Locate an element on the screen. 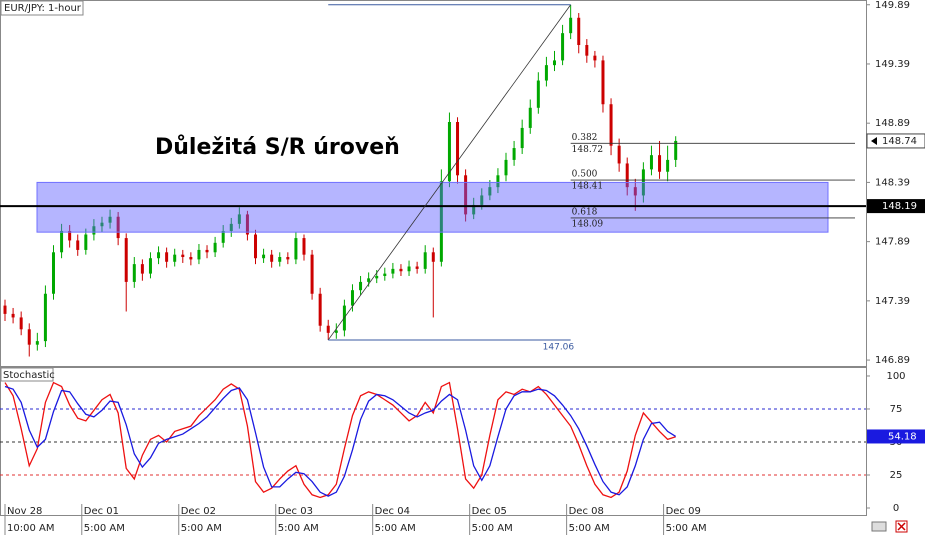 The image size is (925, 535). y-tick-label: 148.39 is located at coordinates (892, 182).